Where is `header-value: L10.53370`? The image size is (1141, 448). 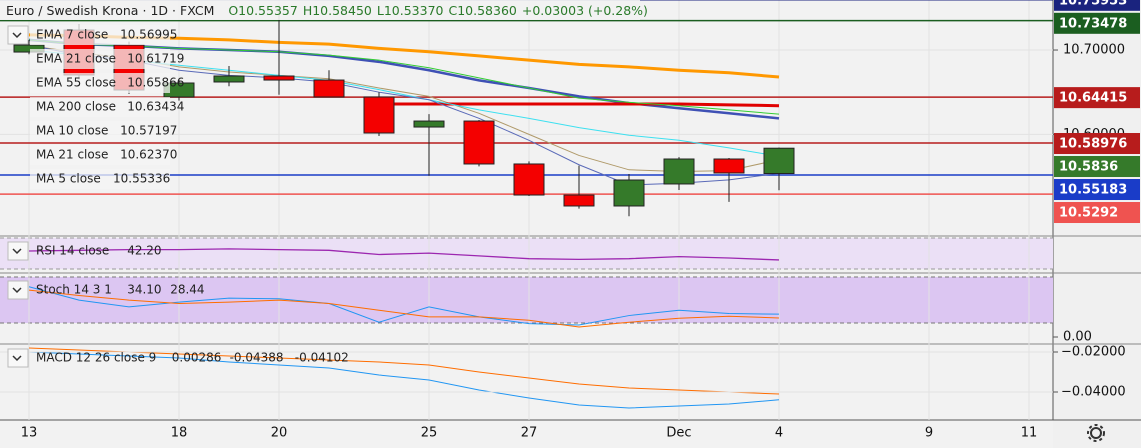 header-value: L10.53370 is located at coordinates (410, 10).